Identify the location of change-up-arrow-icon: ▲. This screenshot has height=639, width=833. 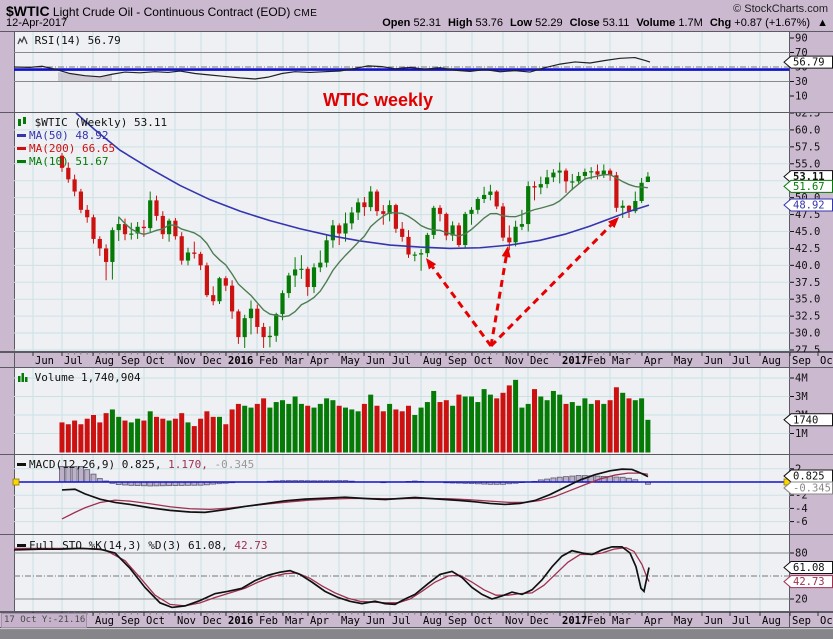
(822, 23).